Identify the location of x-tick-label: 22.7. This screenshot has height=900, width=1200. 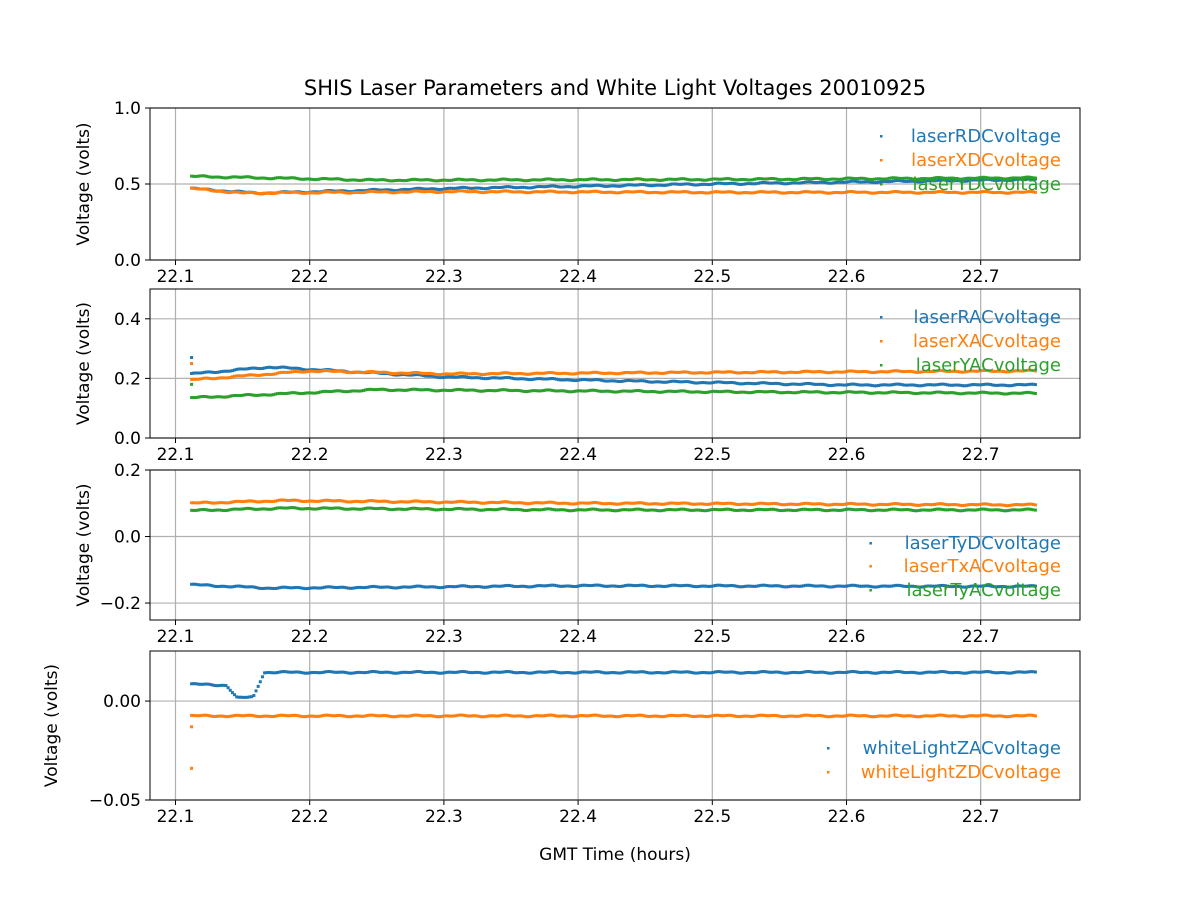
(981, 817).